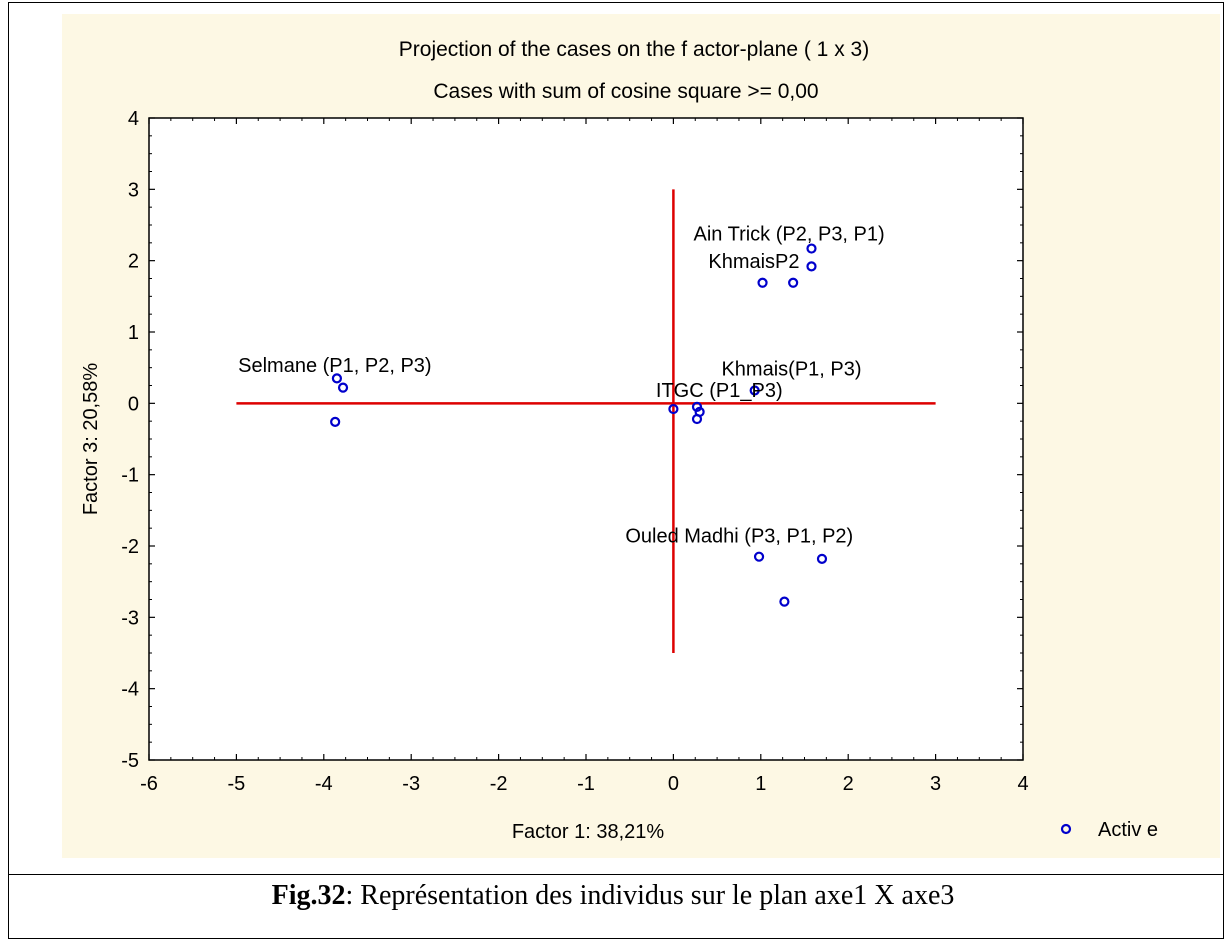 The image size is (1226, 941). I want to click on point-label: Ain Trick (P2, P3, P1), so click(789, 235).